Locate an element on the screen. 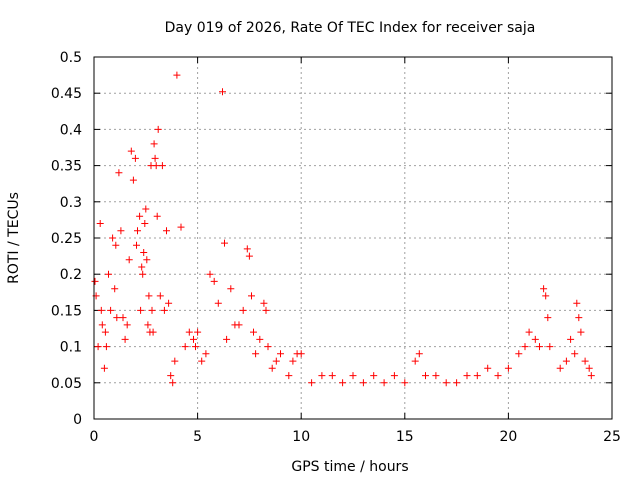 This screenshot has width=640, height=480. y-tick-label: 0.4 is located at coordinates (71, 130).